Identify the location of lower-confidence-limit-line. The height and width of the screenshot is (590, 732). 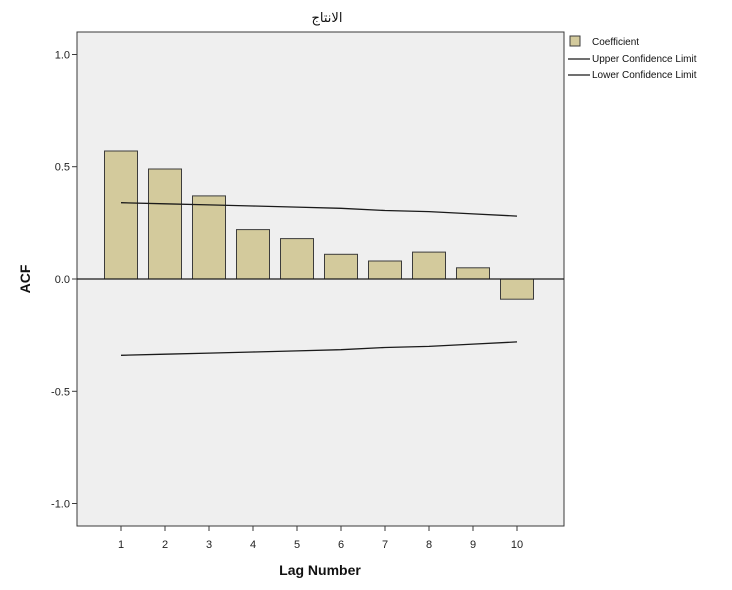
(319, 348).